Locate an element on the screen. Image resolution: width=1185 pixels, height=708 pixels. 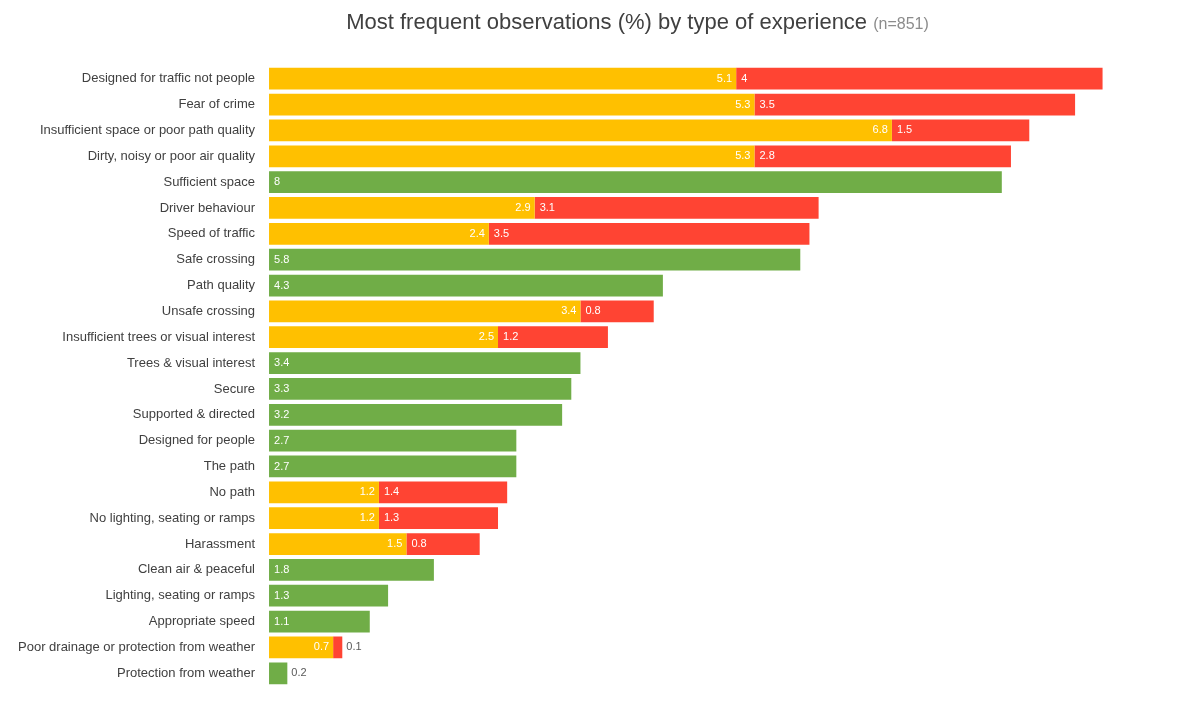
y-tick-label: Unsafe crossing is located at coordinates (208, 310).